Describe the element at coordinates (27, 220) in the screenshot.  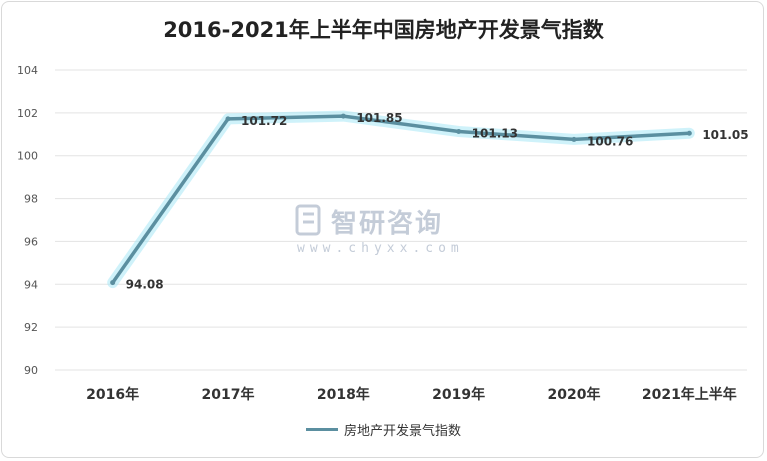
I see `y-axis-ticks: 90 92 94 96 98 100 102 104` at that location.